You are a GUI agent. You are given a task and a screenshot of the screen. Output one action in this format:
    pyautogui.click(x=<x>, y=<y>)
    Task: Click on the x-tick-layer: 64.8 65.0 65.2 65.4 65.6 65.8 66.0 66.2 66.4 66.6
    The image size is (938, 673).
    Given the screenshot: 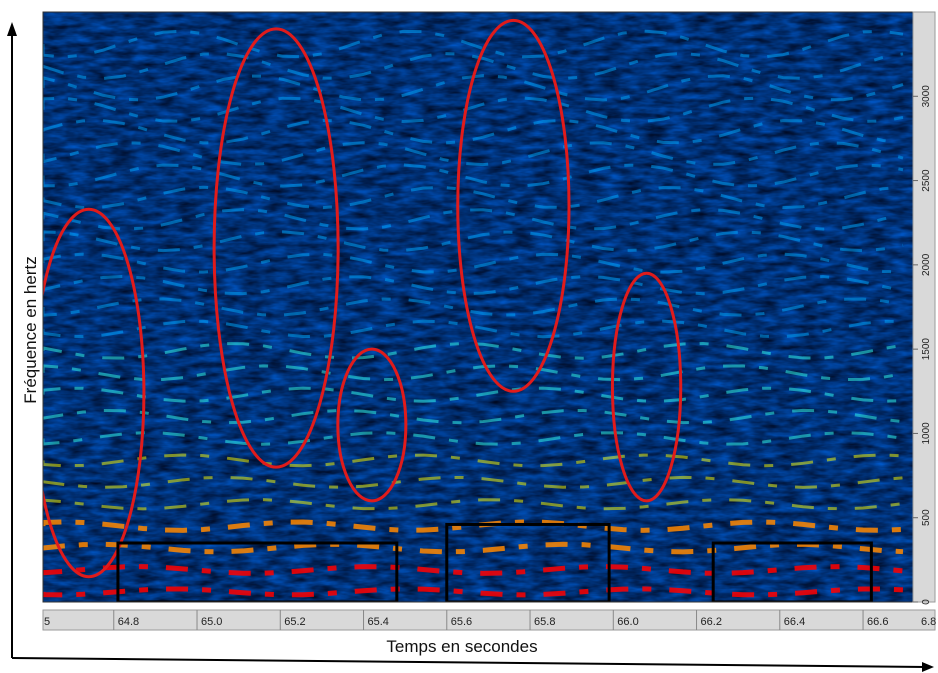 What is the action you would take?
    pyautogui.click(x=500, y=620)
    